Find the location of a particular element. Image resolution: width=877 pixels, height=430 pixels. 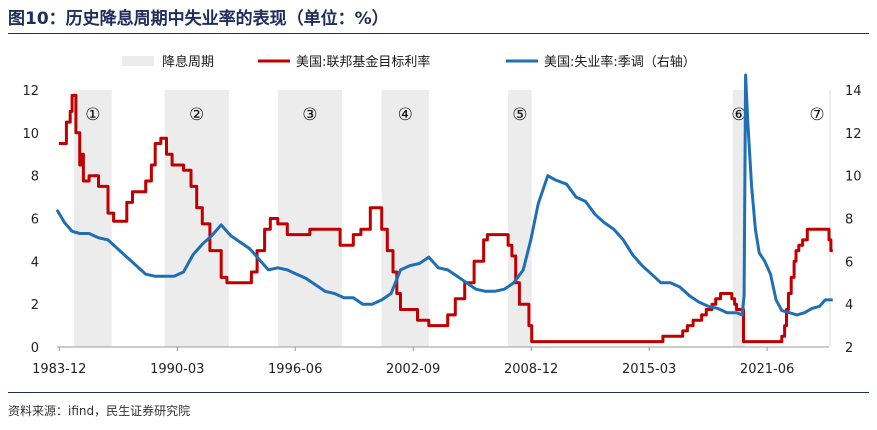

x-tick-label: 1996-06 is located at coordinates (295, 369).